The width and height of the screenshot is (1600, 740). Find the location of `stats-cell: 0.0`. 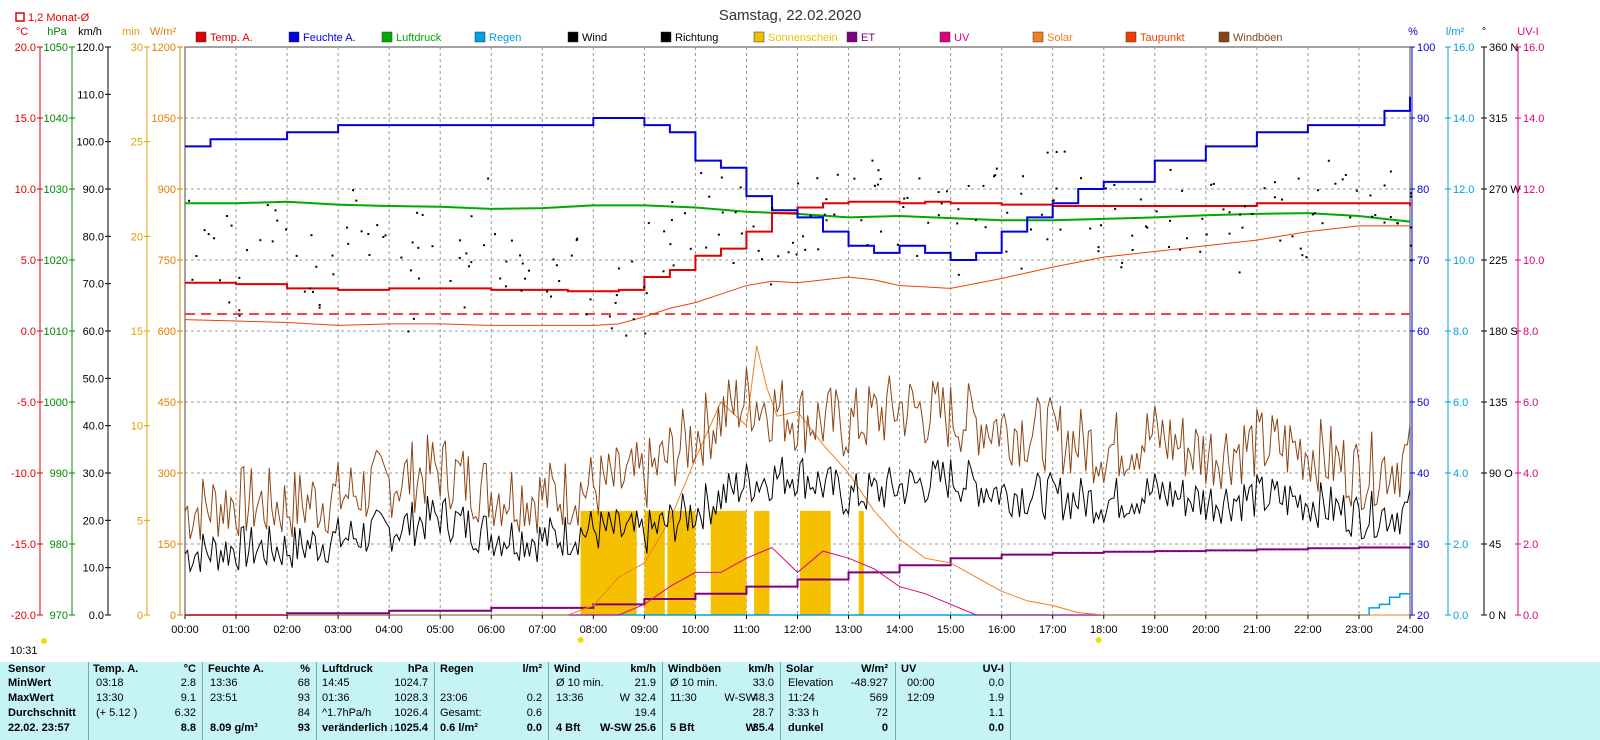

stats-cell: 0.0 is located at coordinates (996, 728).